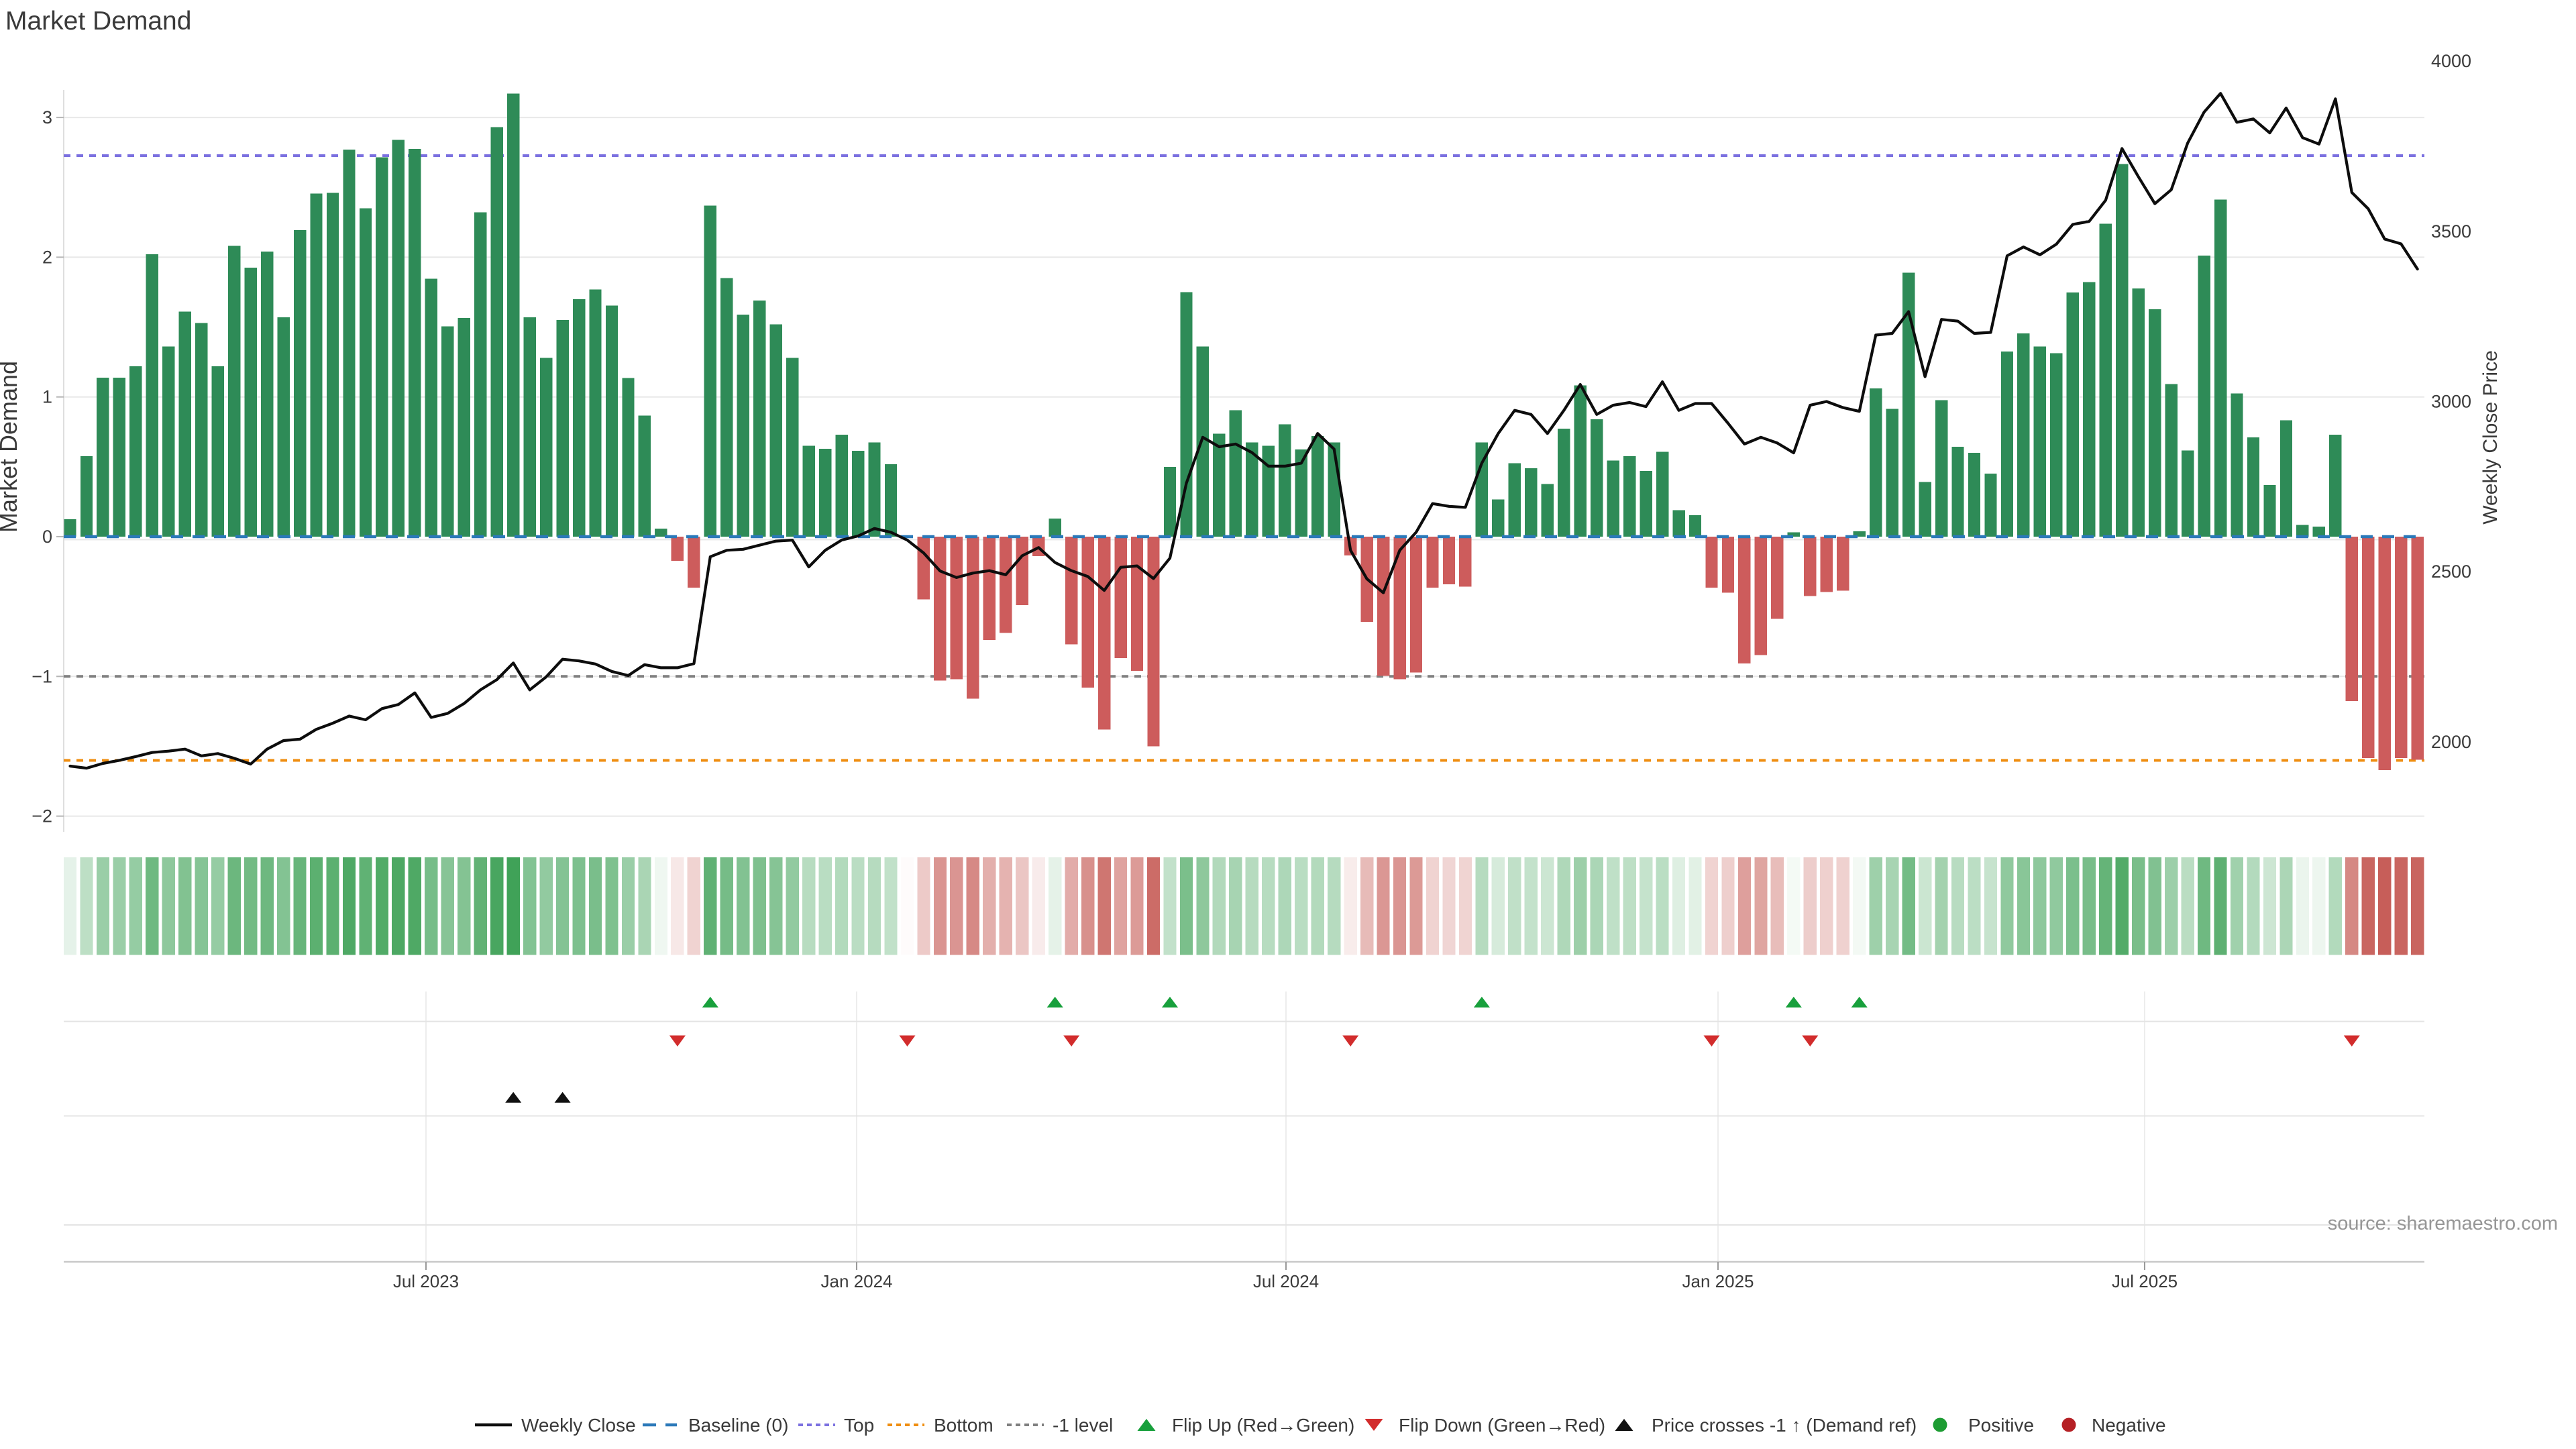 This screenshot has width=2576, height=1449. Describe the element at coordinates (578, 1425) in the screenshot. I see `svg-text: Weekly Close` at that location.